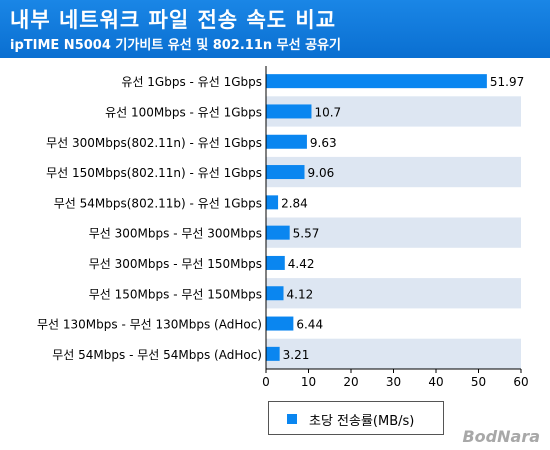 The height and width of the screenshot is (450, 550). Describe the element at coordinates (321, 173) in the screenshot. I see `data-label: 9.06` at that location.